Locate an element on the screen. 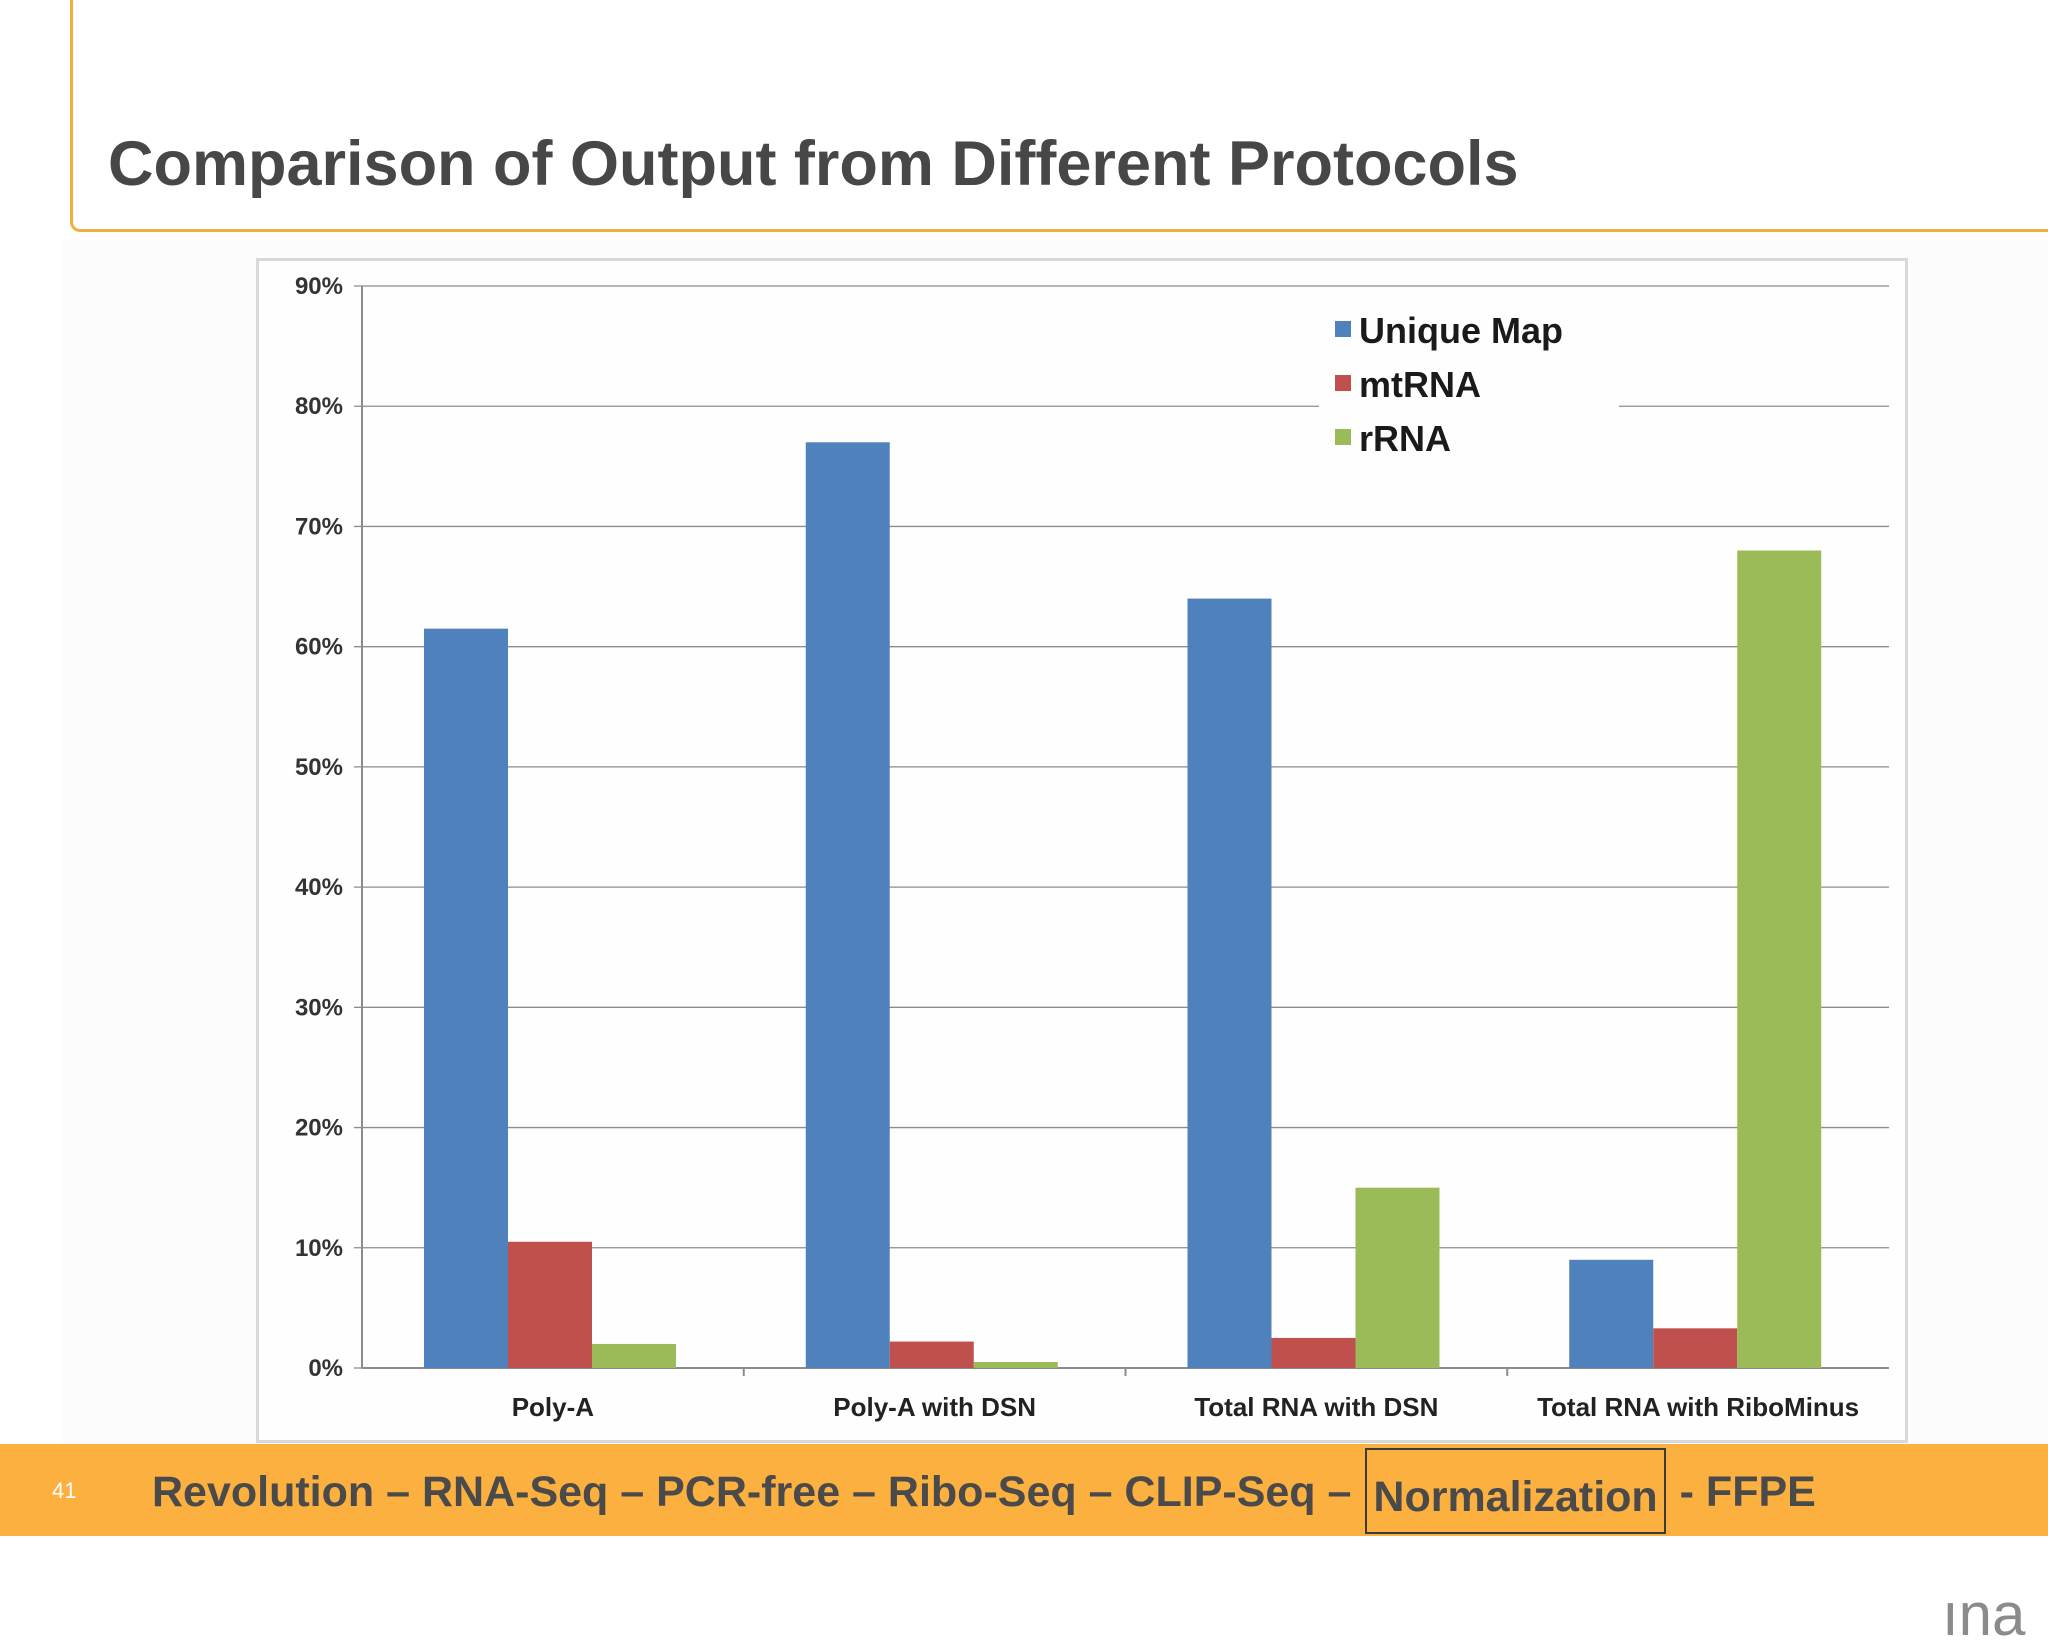 This screenshot has width=2048, height=1649. y-tick-label: 60% is located at coordinates (319, 647).